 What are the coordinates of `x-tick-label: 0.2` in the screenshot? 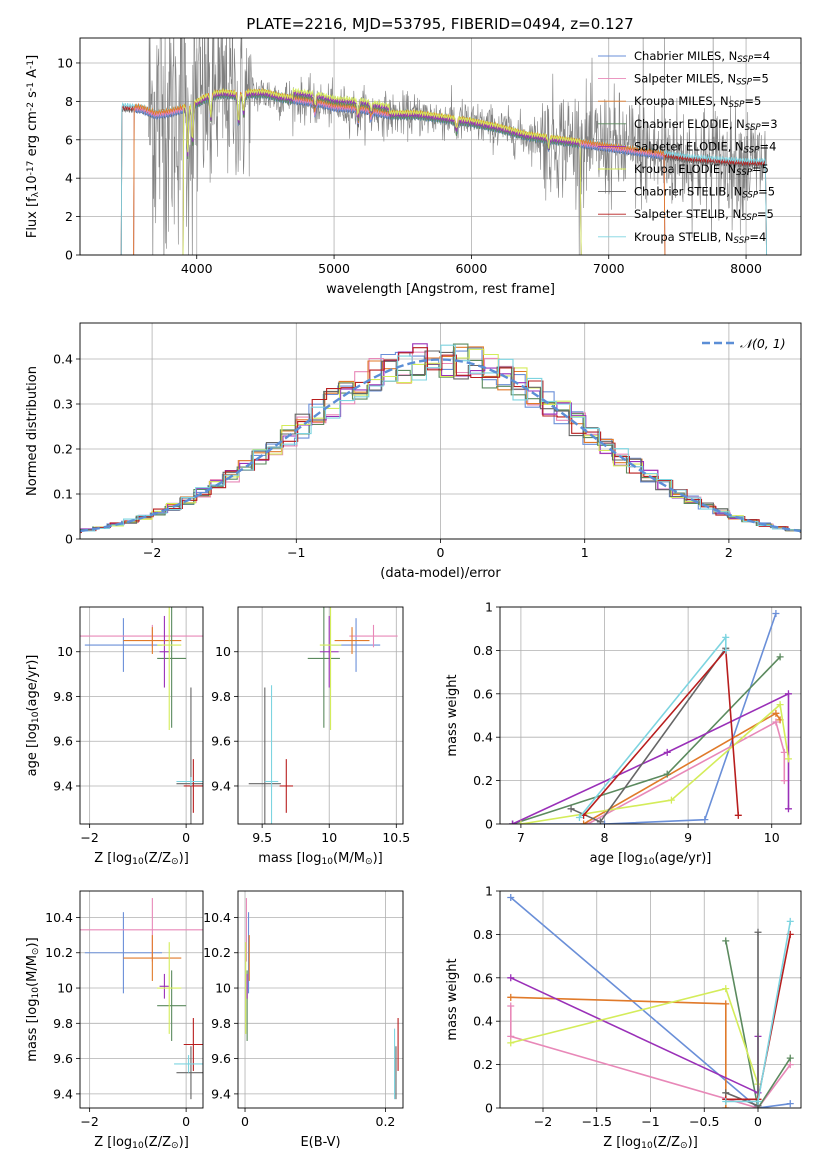 It's located at (386, 1121).